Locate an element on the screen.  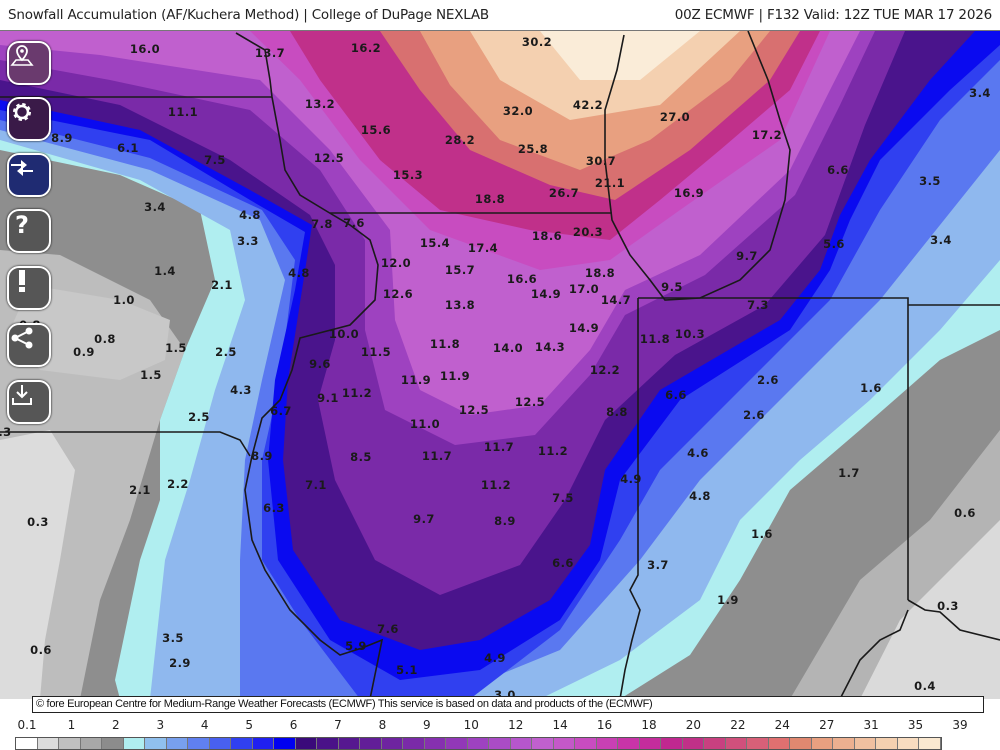
snowfall-value-label: 7.8 is located at coordinates (322, 224).